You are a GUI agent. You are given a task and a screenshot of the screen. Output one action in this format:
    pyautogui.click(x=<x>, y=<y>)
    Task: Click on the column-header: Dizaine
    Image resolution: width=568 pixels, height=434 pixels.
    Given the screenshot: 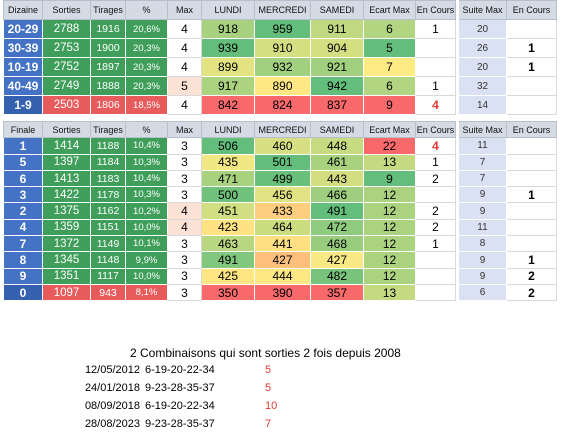 What is the action you would take?
    pyautogui.click(x=23, y=10)
    